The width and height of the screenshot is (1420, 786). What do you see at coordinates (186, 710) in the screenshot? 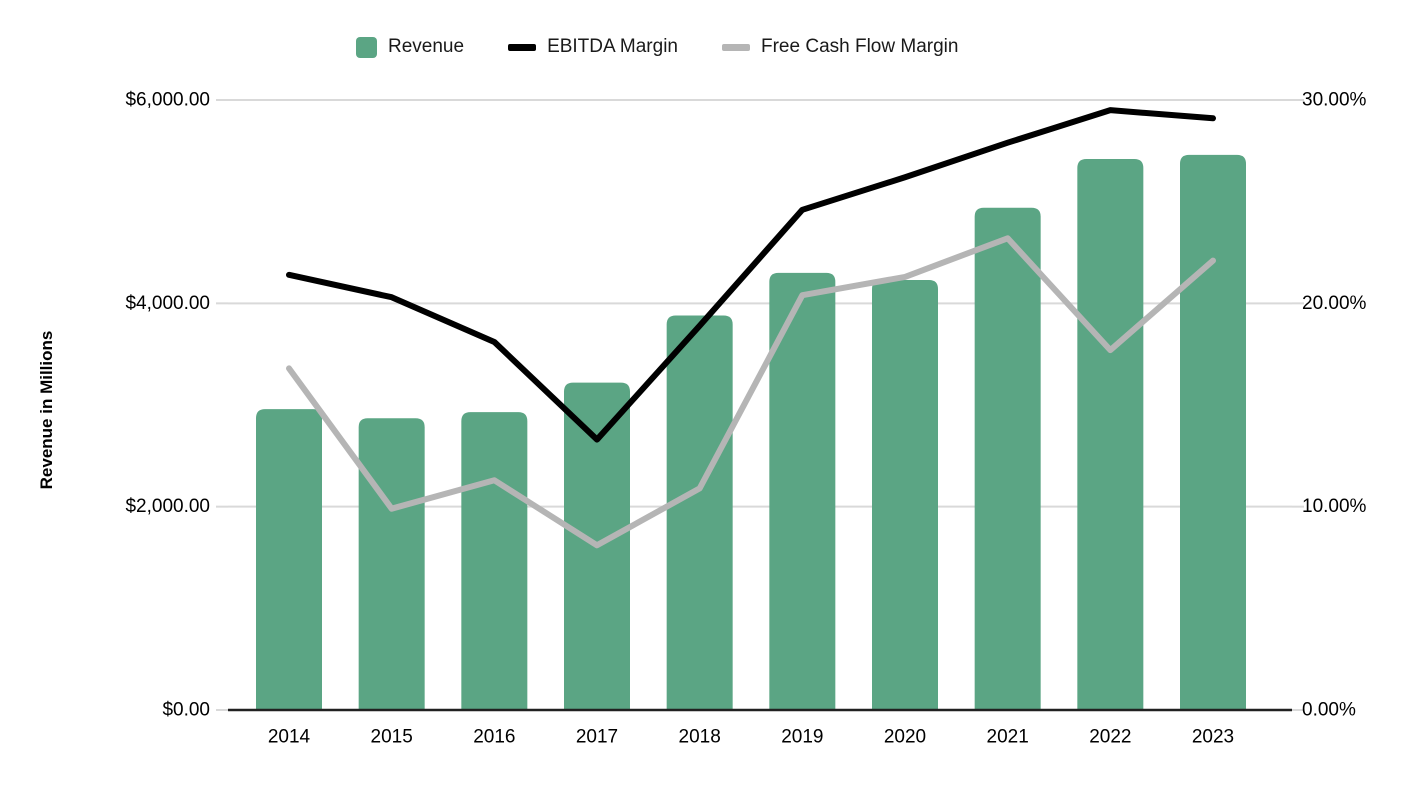
I see `left-axis-tick-label: $0.00` at bounding box center [186, 710].